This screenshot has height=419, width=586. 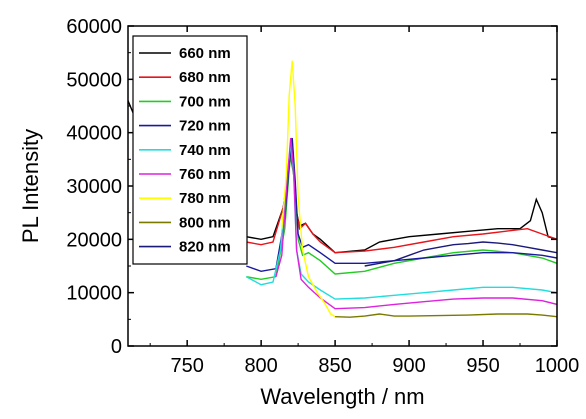 I want to click on y-tick-label: 10000, so click(x=94, y=294).